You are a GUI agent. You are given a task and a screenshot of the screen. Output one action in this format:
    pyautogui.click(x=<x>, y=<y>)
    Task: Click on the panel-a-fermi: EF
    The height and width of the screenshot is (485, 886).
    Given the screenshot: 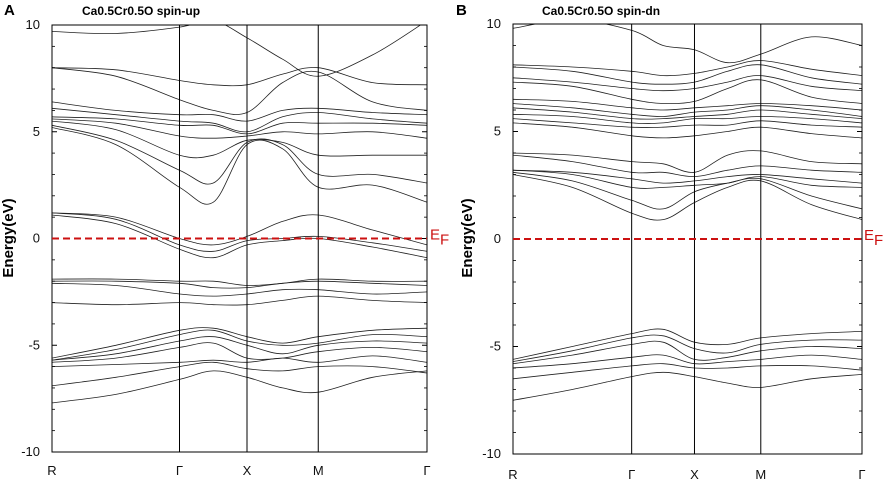 What is the action you would take?
    pyautogui.click(x=250, y=238)
    